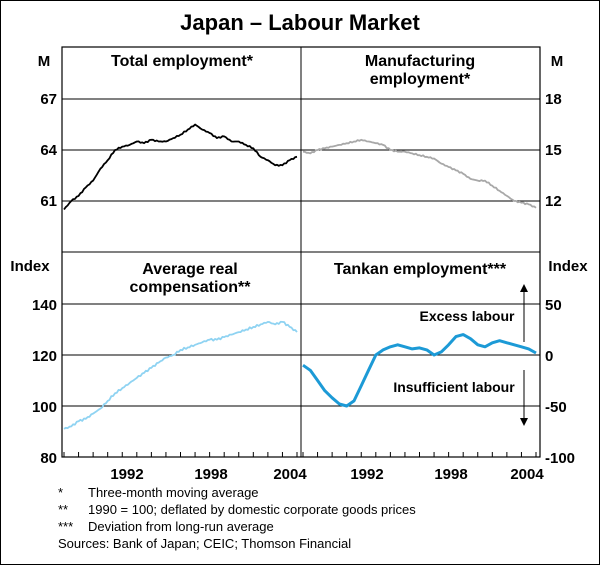 The height and width of the screenshot is (565, 600). What do you see at coordinates (568, 266) in the screenshot?
I see `axis-unit-tankan: Index` at bounding box center [568, 266].